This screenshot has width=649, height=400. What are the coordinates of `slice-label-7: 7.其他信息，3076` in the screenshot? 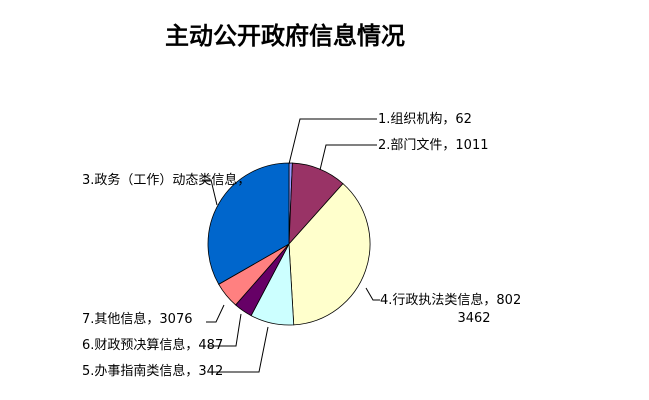 It's located at (137, 319).